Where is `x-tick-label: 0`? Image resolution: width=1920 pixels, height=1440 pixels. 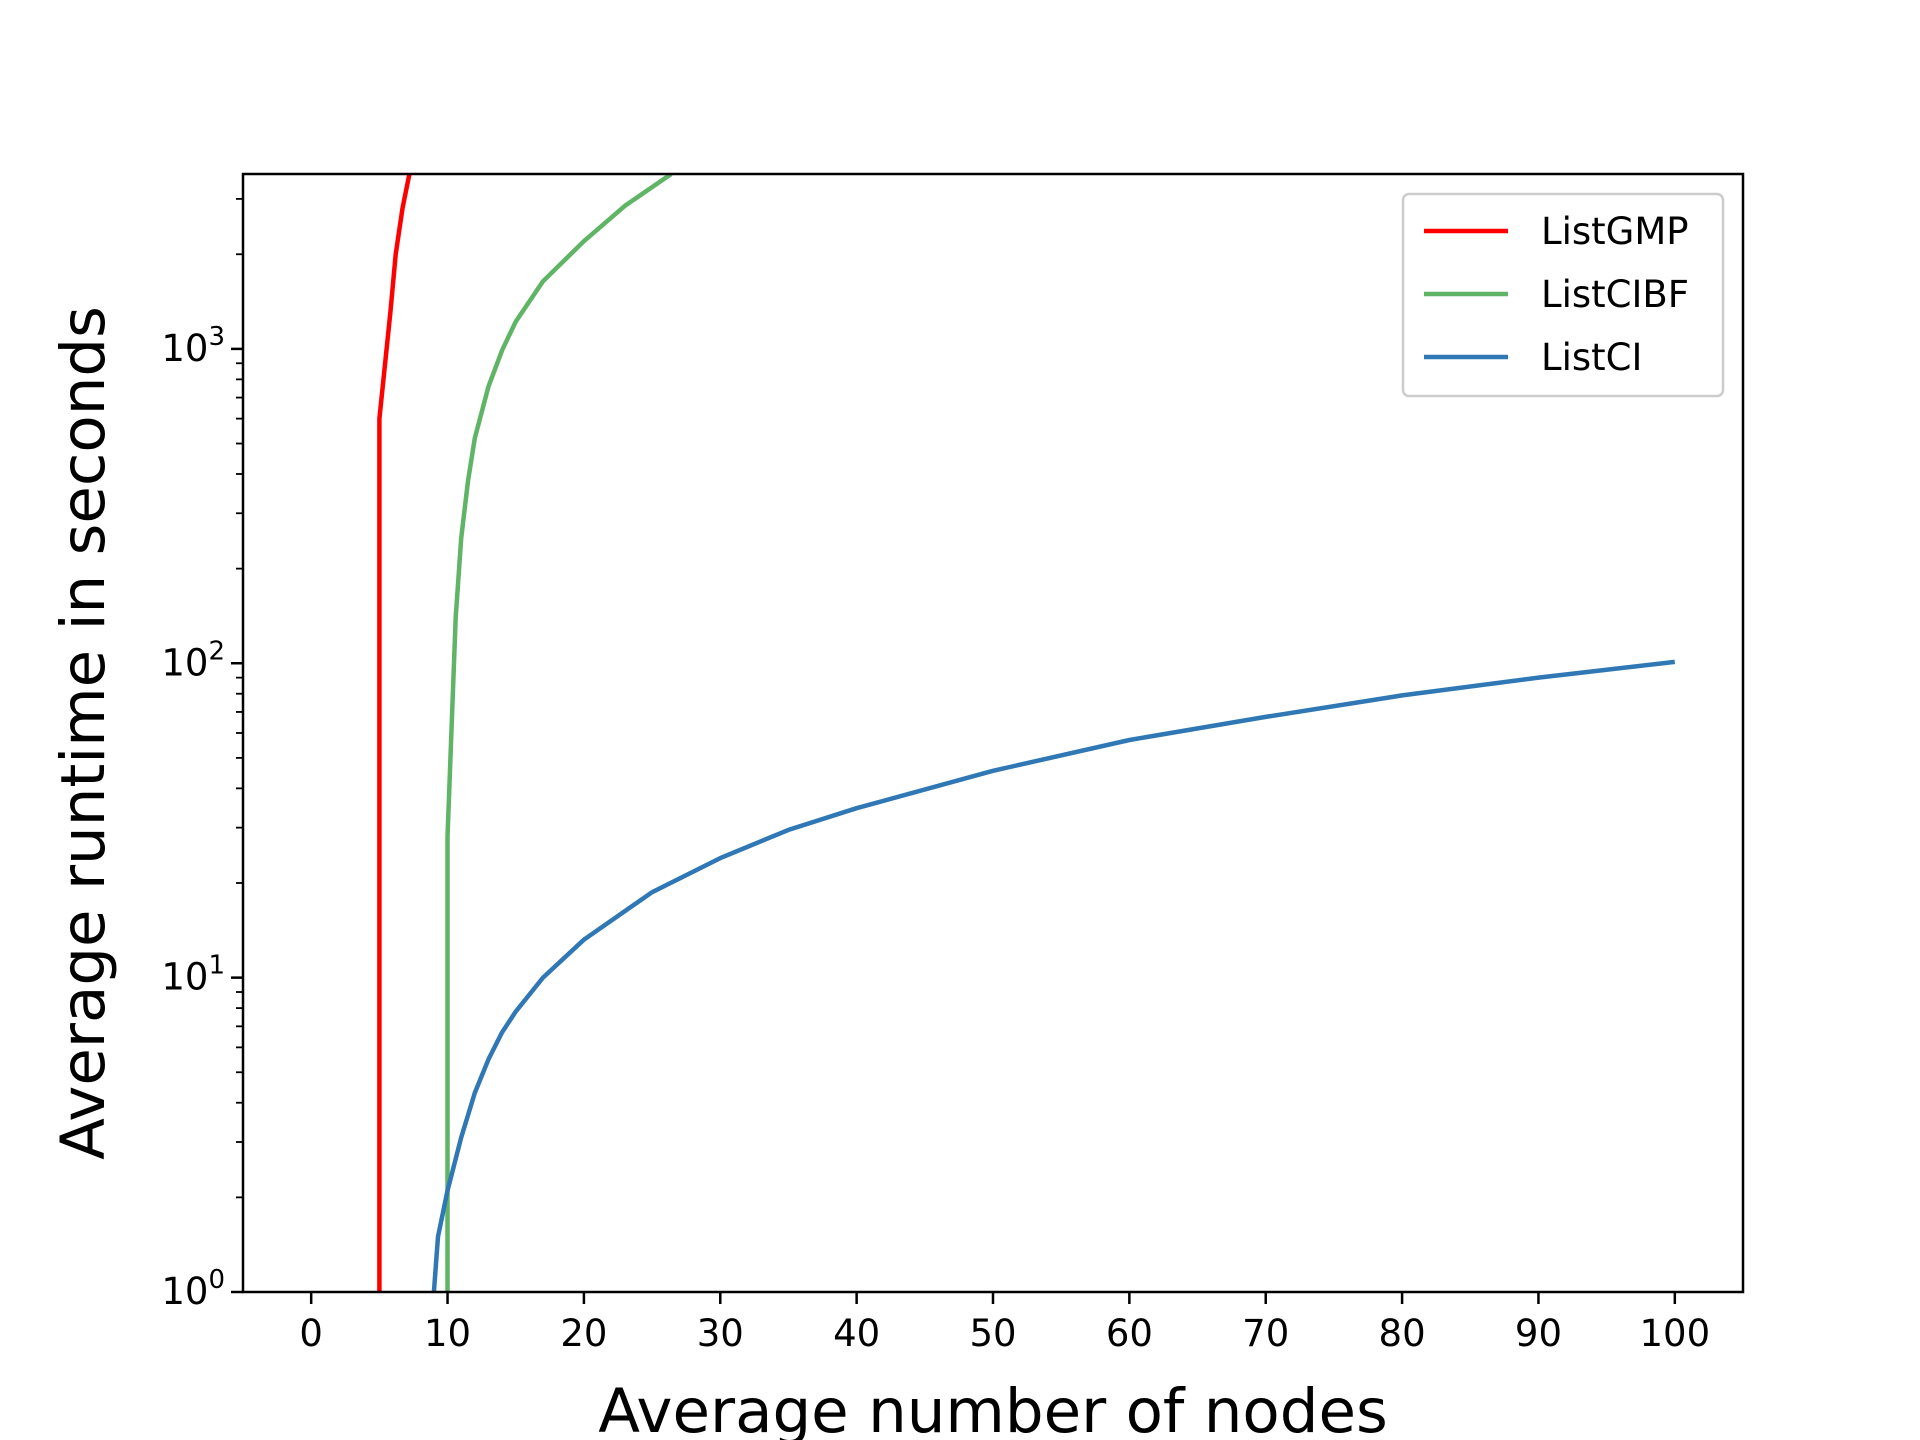
x-tick-label: 0 is located at coordinates (311, 1333).